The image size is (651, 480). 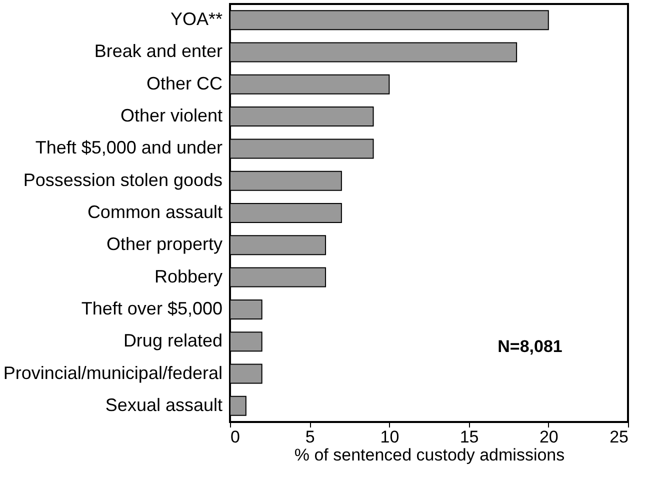 What do you see at coordinates (163, 404) in the screenshot?
I see `y-tick-label: Sexual assault` at bounding box center [163, 404].